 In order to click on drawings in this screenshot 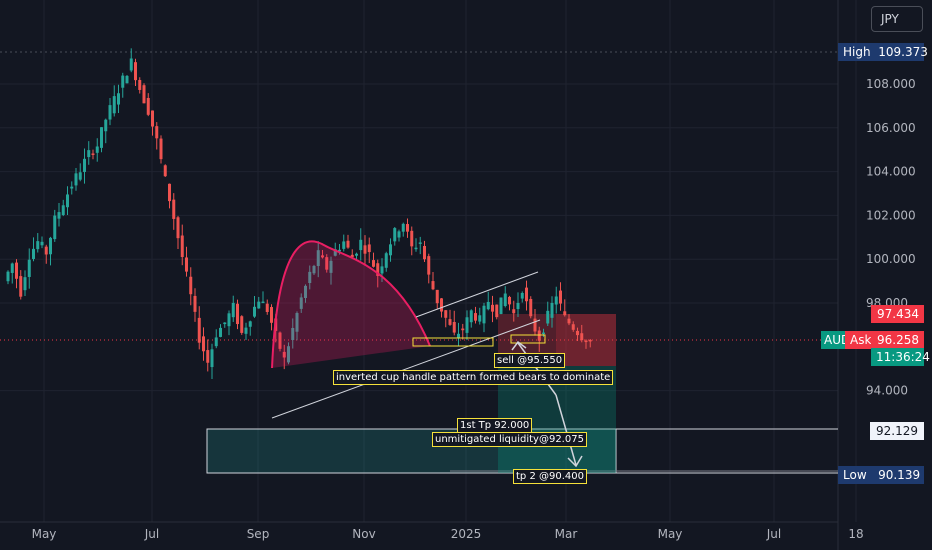, I will do `click(427, 354)`.